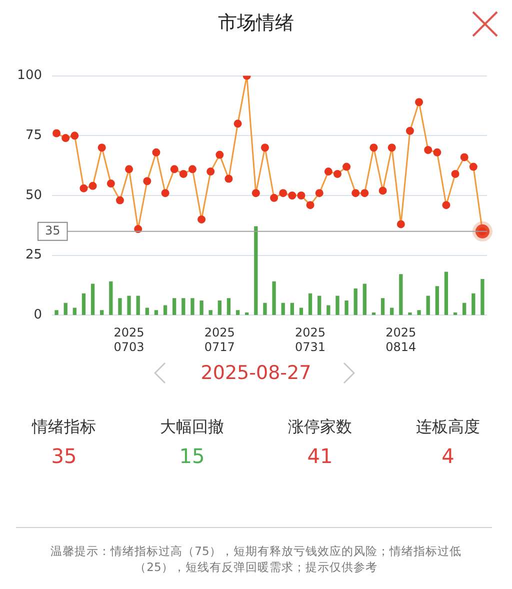 The width and height of the screenshot is (512, 589). Describe the element at coordinates (33, 136) in the screenshot. I see `y-tick-label: 75` at that location.